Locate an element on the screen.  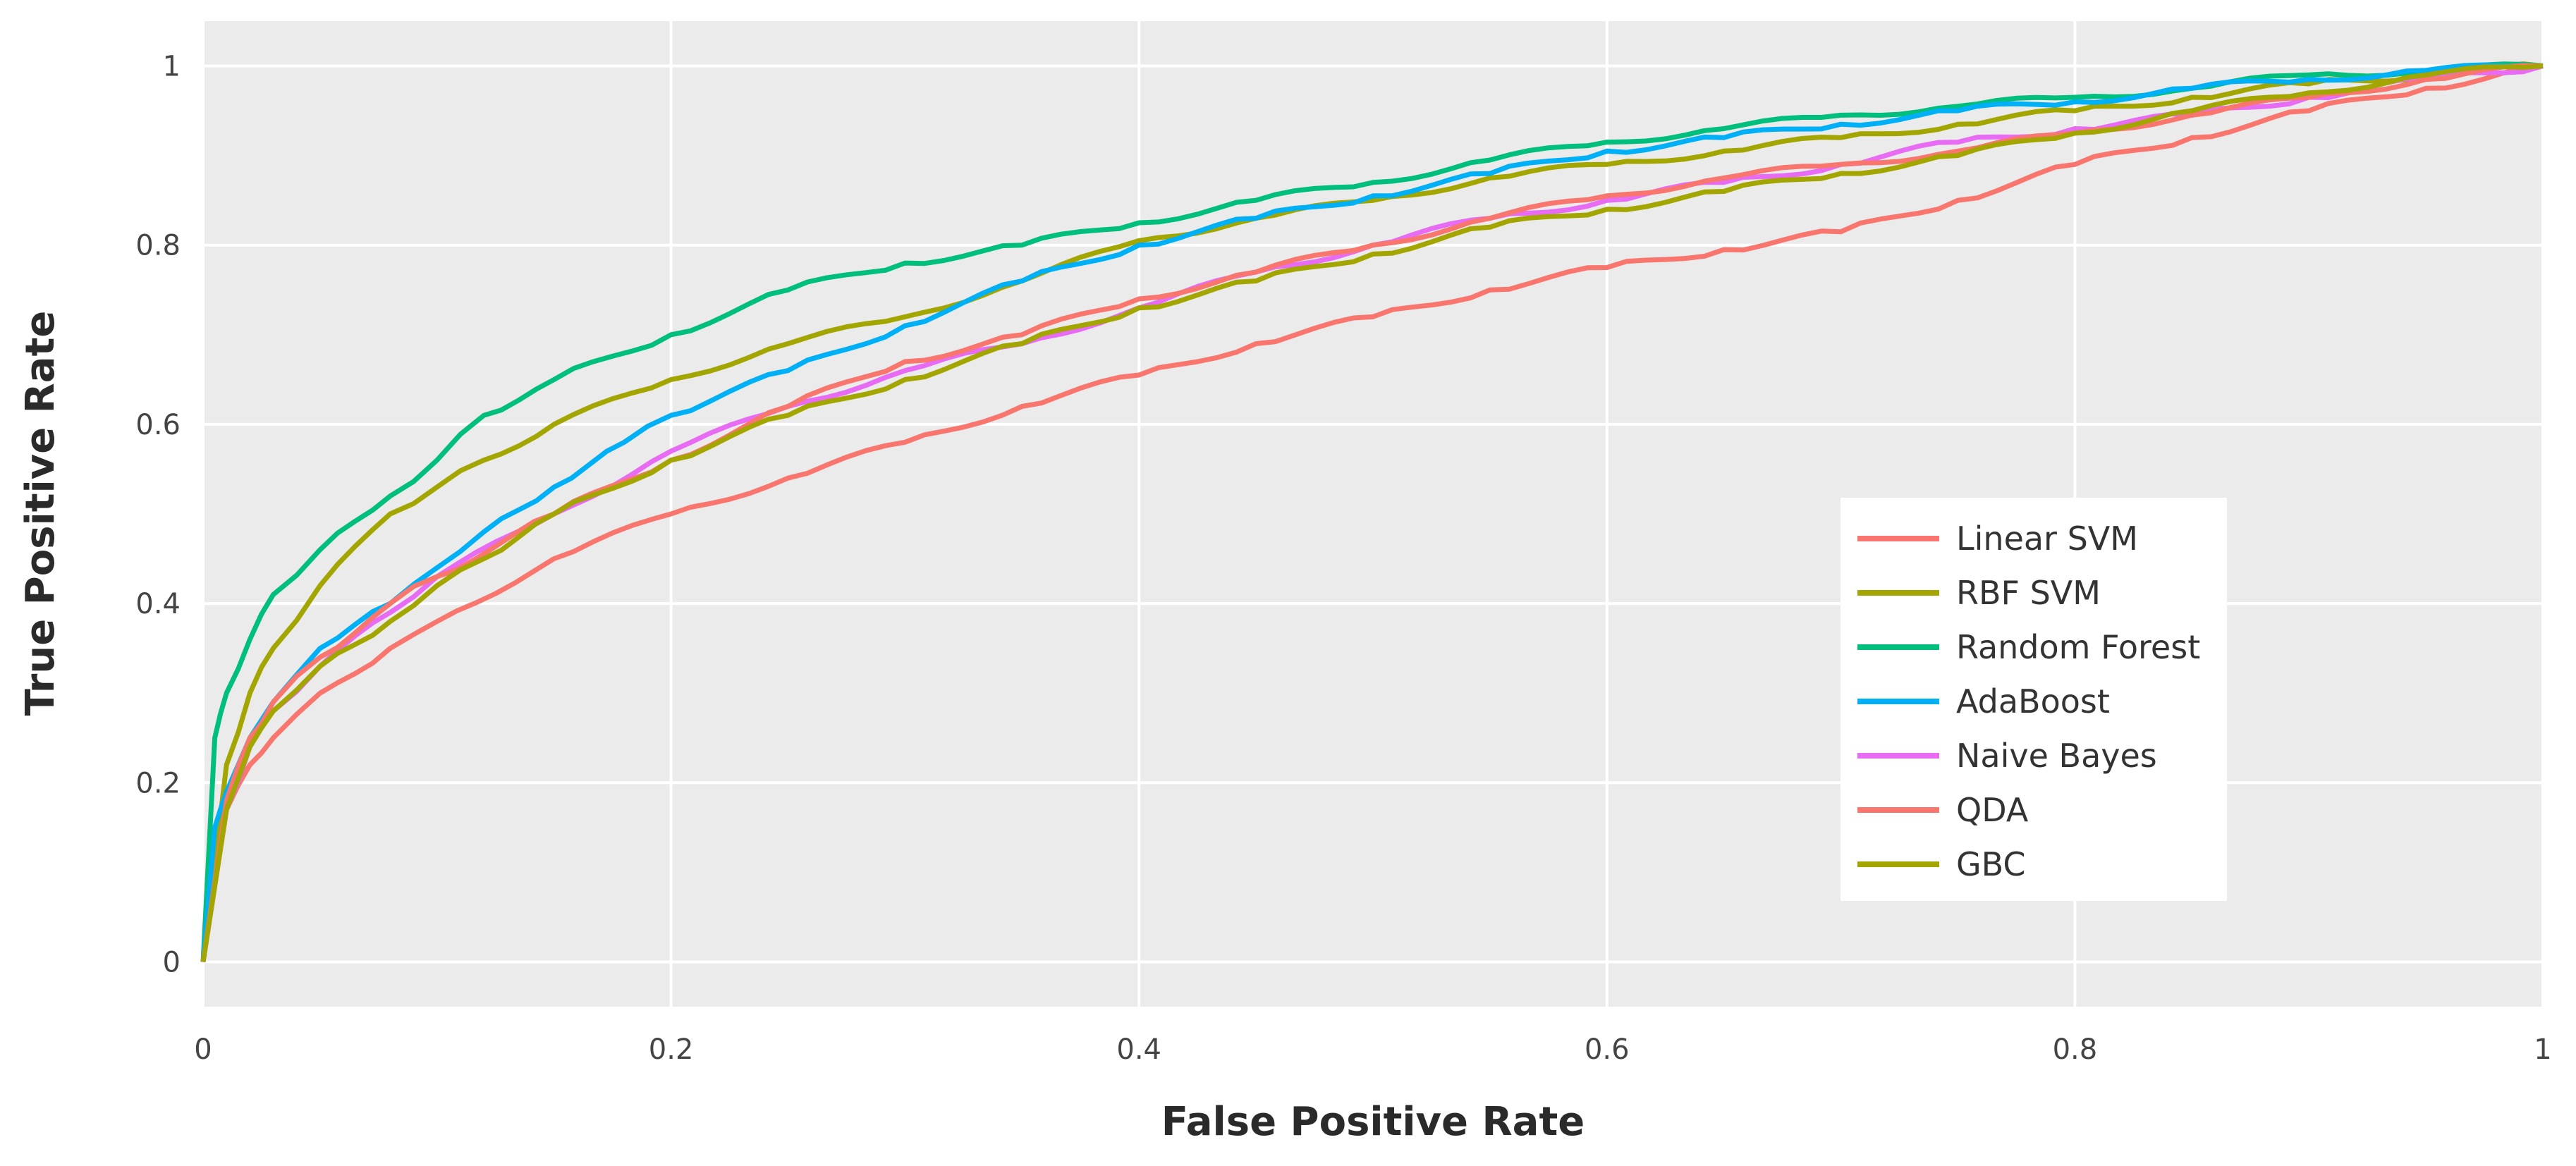
legend-label: RBF SVM is located at coordinates (2029, 593).